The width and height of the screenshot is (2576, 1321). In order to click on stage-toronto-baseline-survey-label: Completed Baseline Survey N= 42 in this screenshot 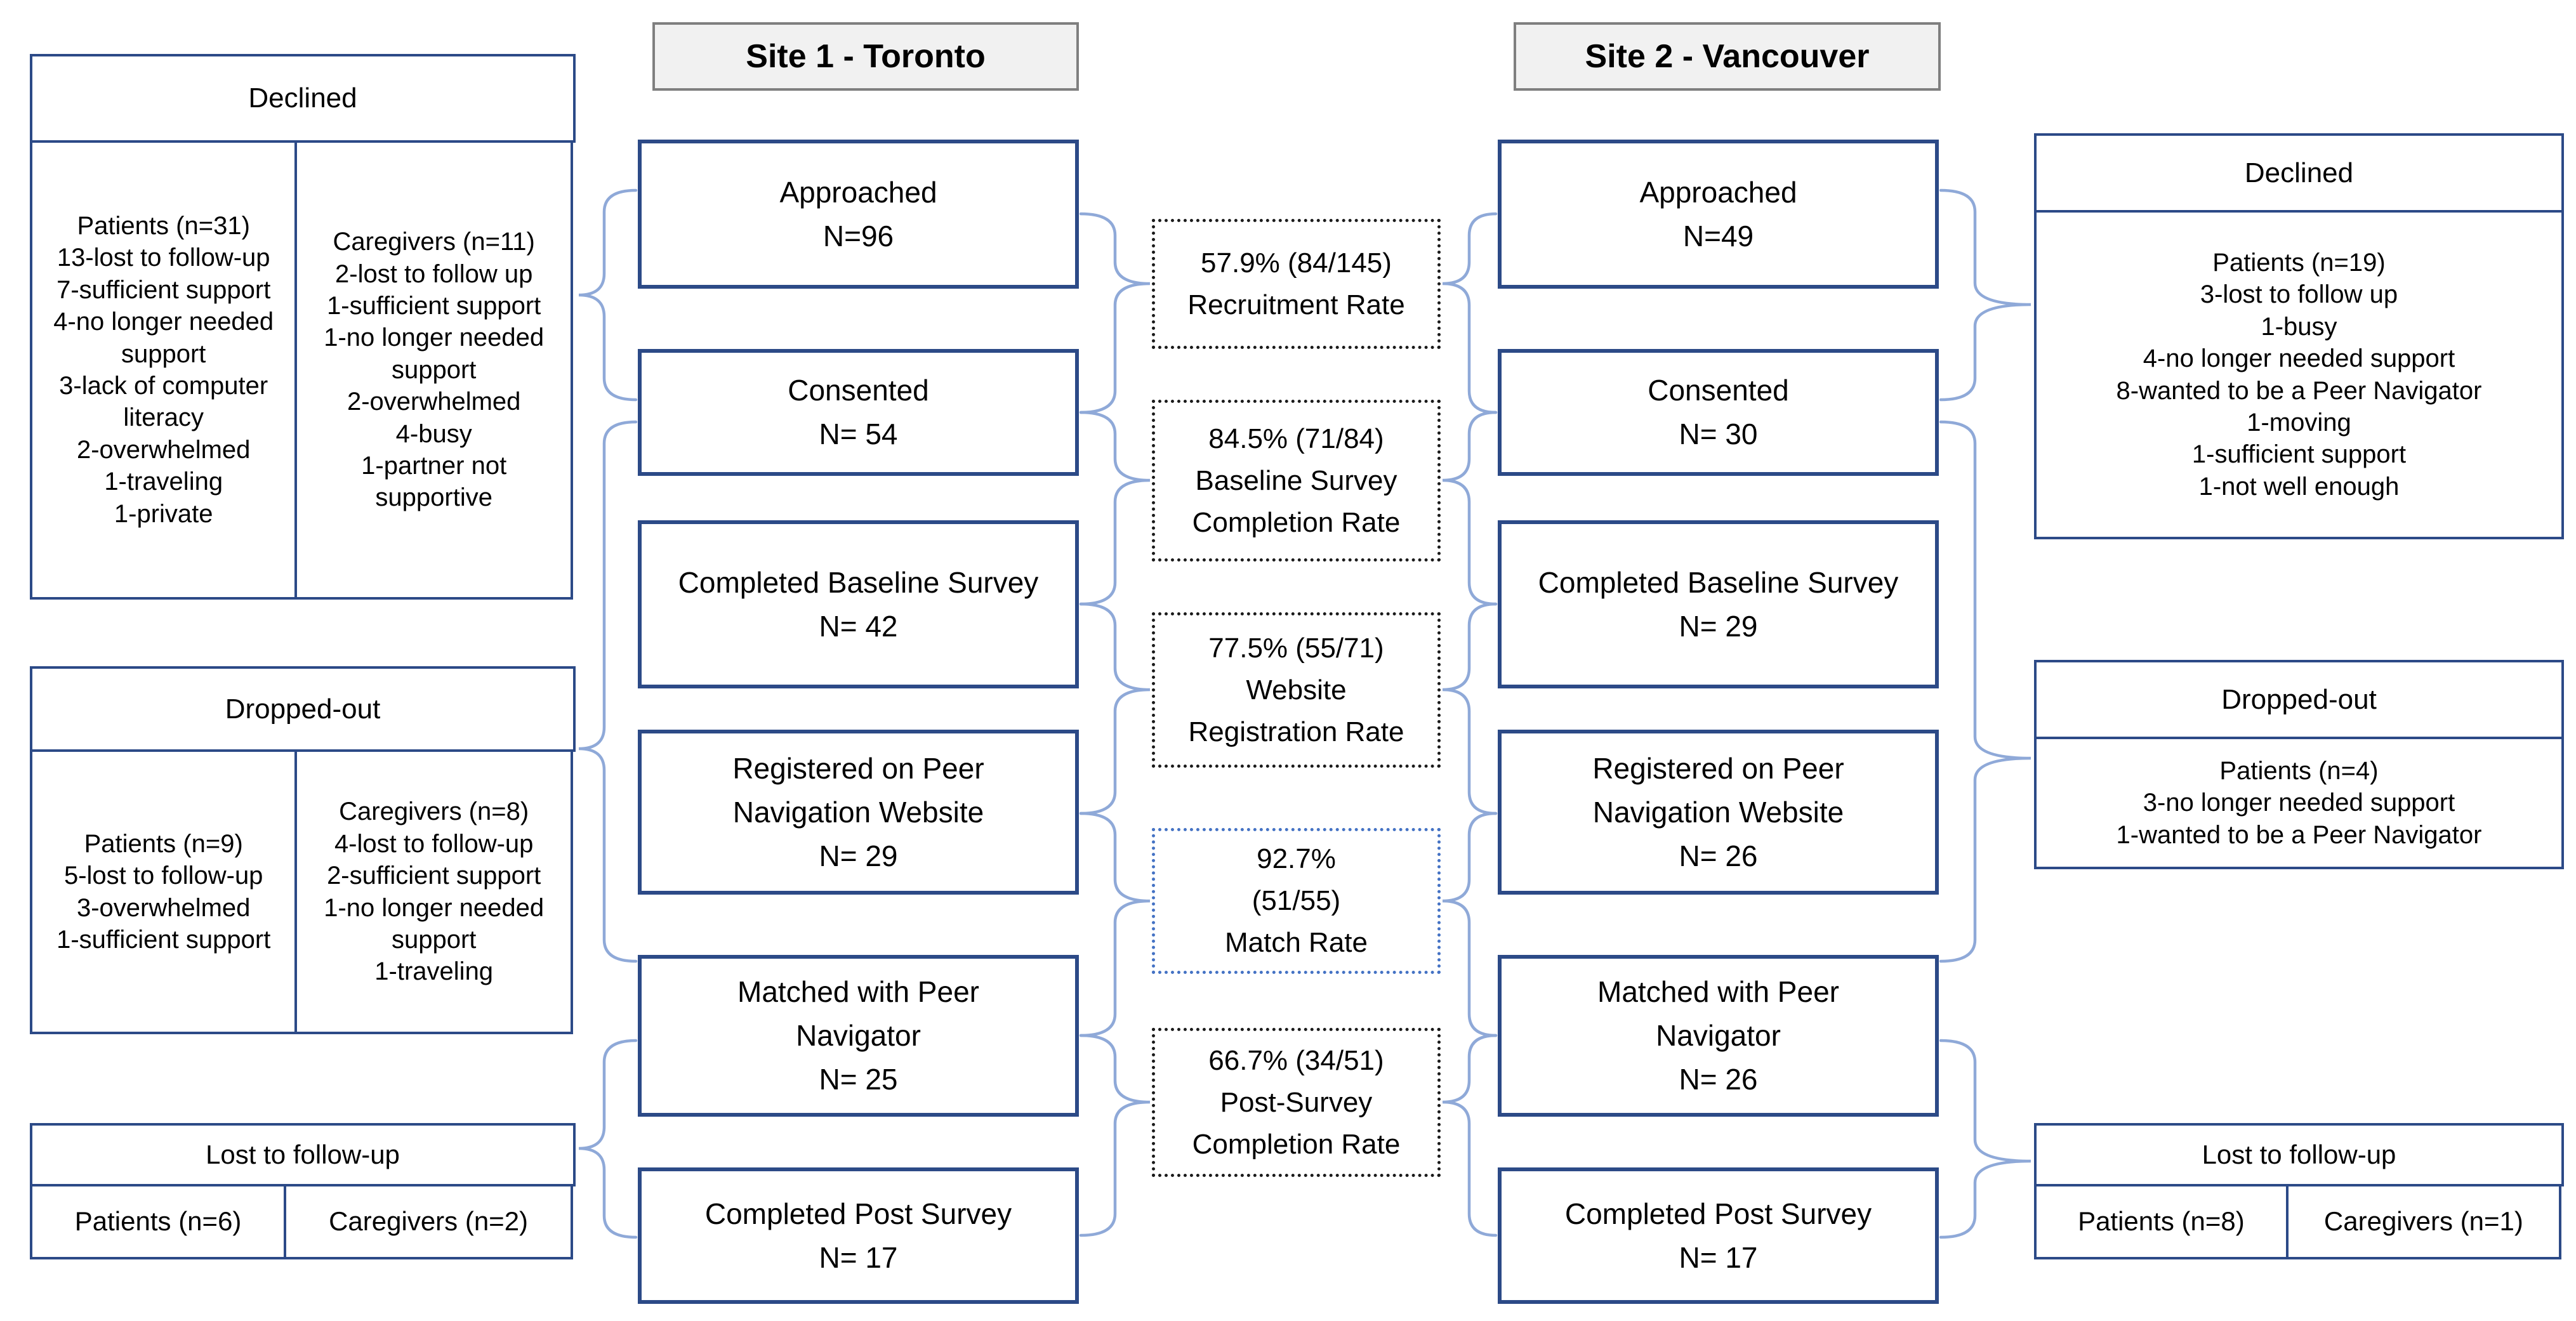, I will do `click(859, 604)`.